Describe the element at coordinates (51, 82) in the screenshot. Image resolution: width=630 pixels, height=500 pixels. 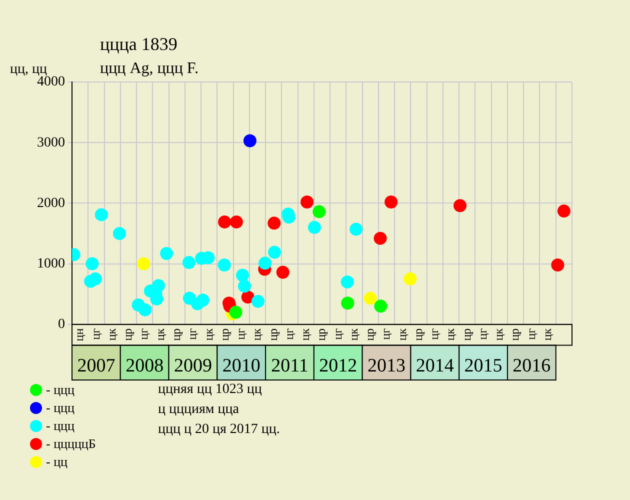
I see `y-tick-label: 4000` at that location.